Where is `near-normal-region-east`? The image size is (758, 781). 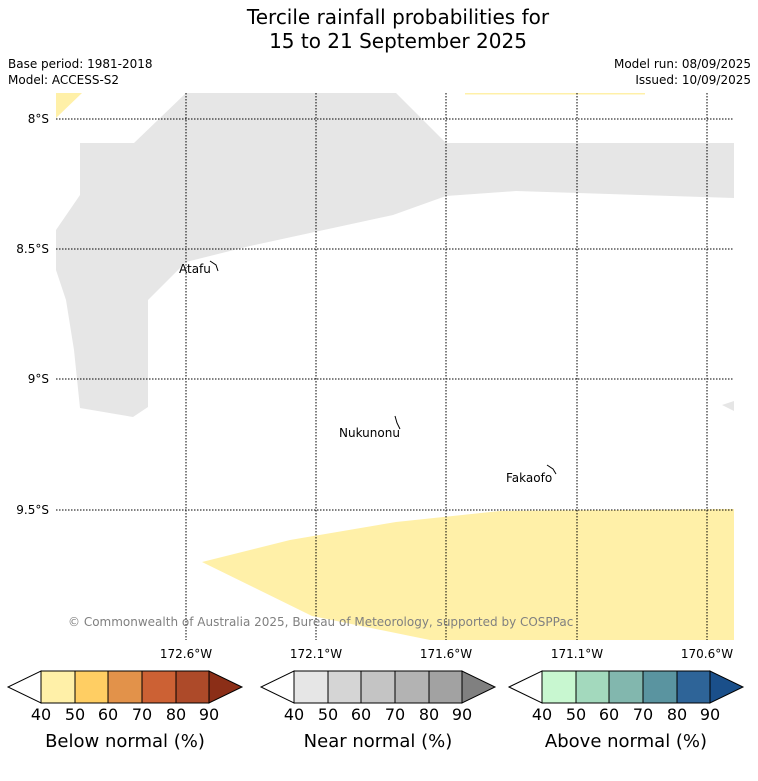 near-normal-region-east is located at coordinates (728, 406).